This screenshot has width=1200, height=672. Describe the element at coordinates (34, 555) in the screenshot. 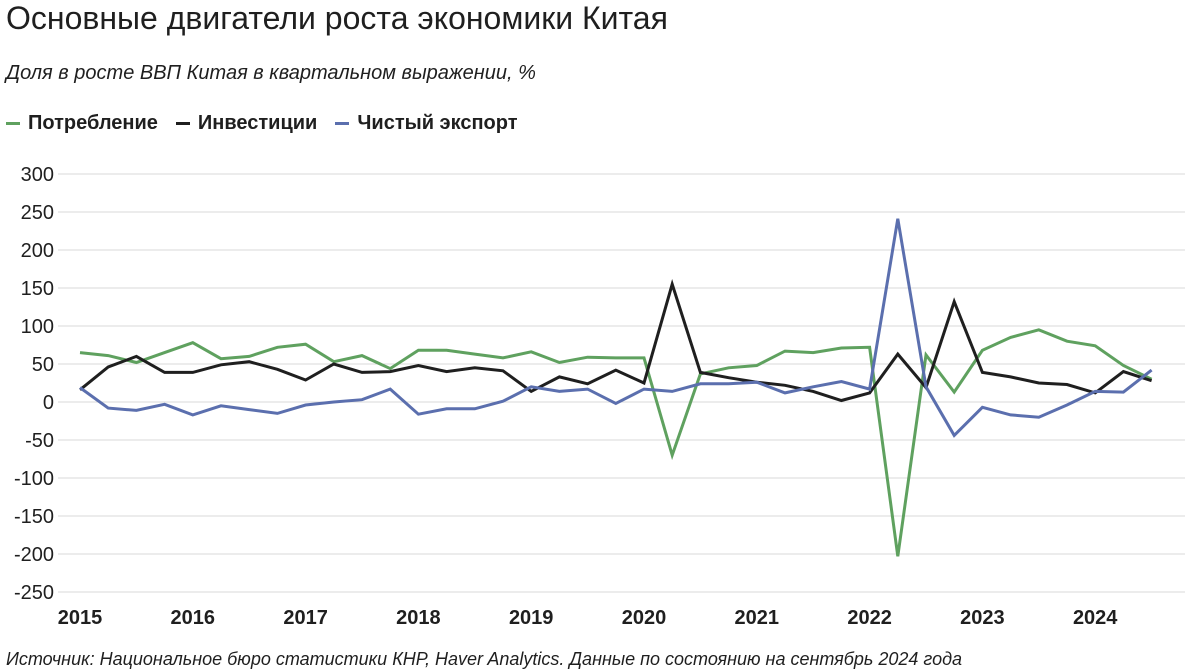

I see `y-tick-label: -200` at that location.